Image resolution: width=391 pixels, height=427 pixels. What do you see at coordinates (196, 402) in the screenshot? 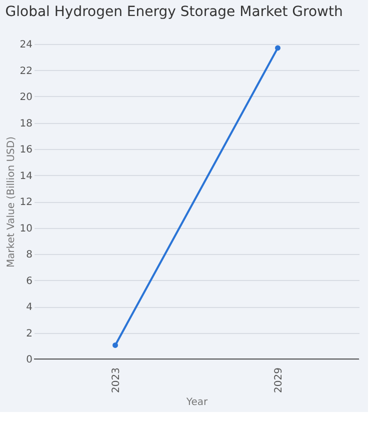
I see `x-axis-title: Year` at bounding box center [196, 402].